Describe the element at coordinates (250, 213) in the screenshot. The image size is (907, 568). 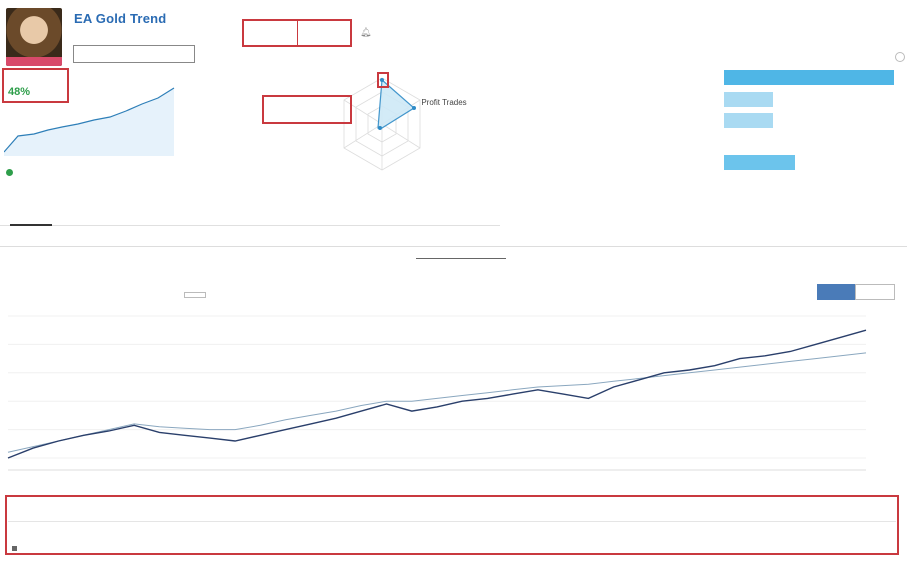
I see `tab-bar` at that location.